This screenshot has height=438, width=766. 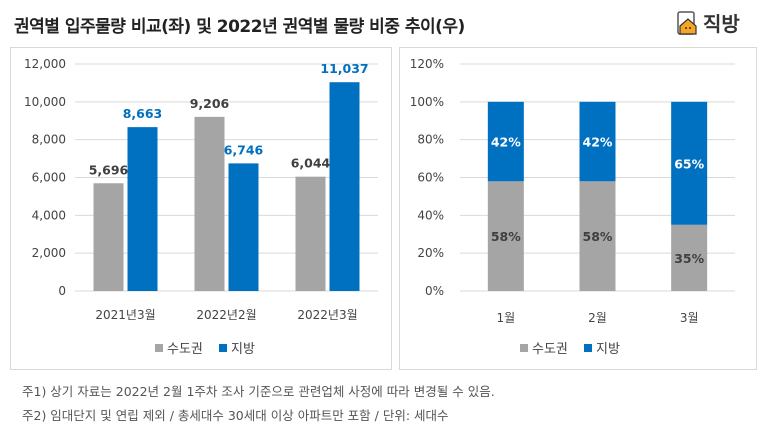 I want to click on data-label: 9,206, so click(x=210, y=103).